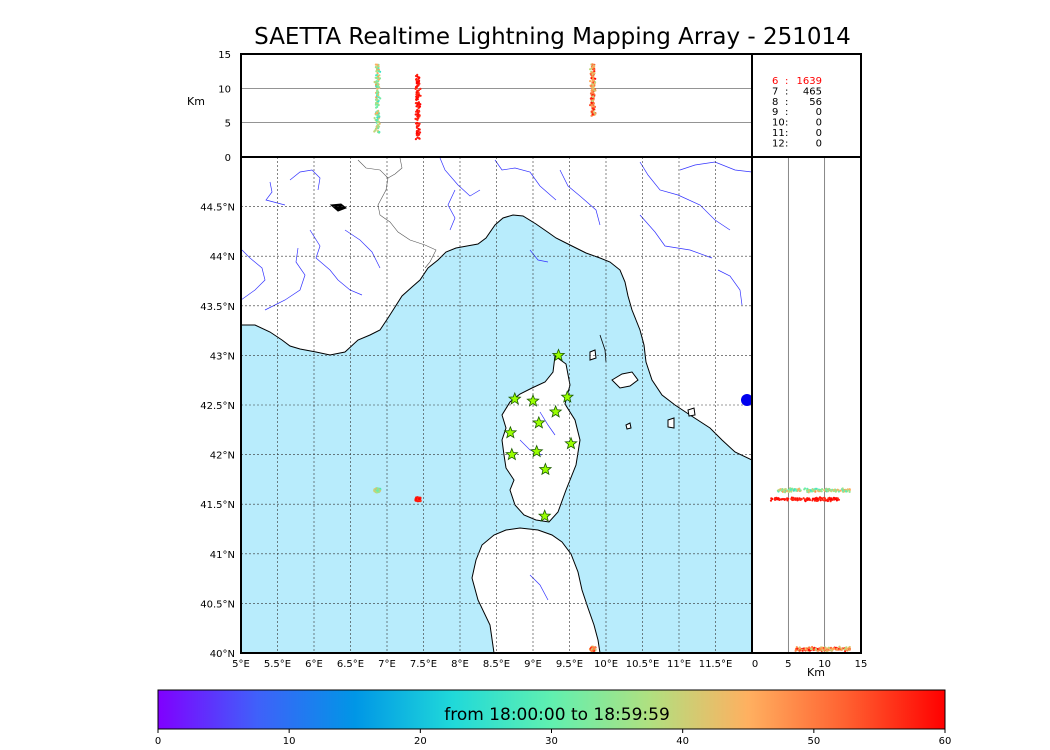 The image size is (1050, 750). What do you see at coordinates (810, 664) in the screenshot?
I see `side-tick-labels: 0 5 10 15` at bounding box center [810, 664].